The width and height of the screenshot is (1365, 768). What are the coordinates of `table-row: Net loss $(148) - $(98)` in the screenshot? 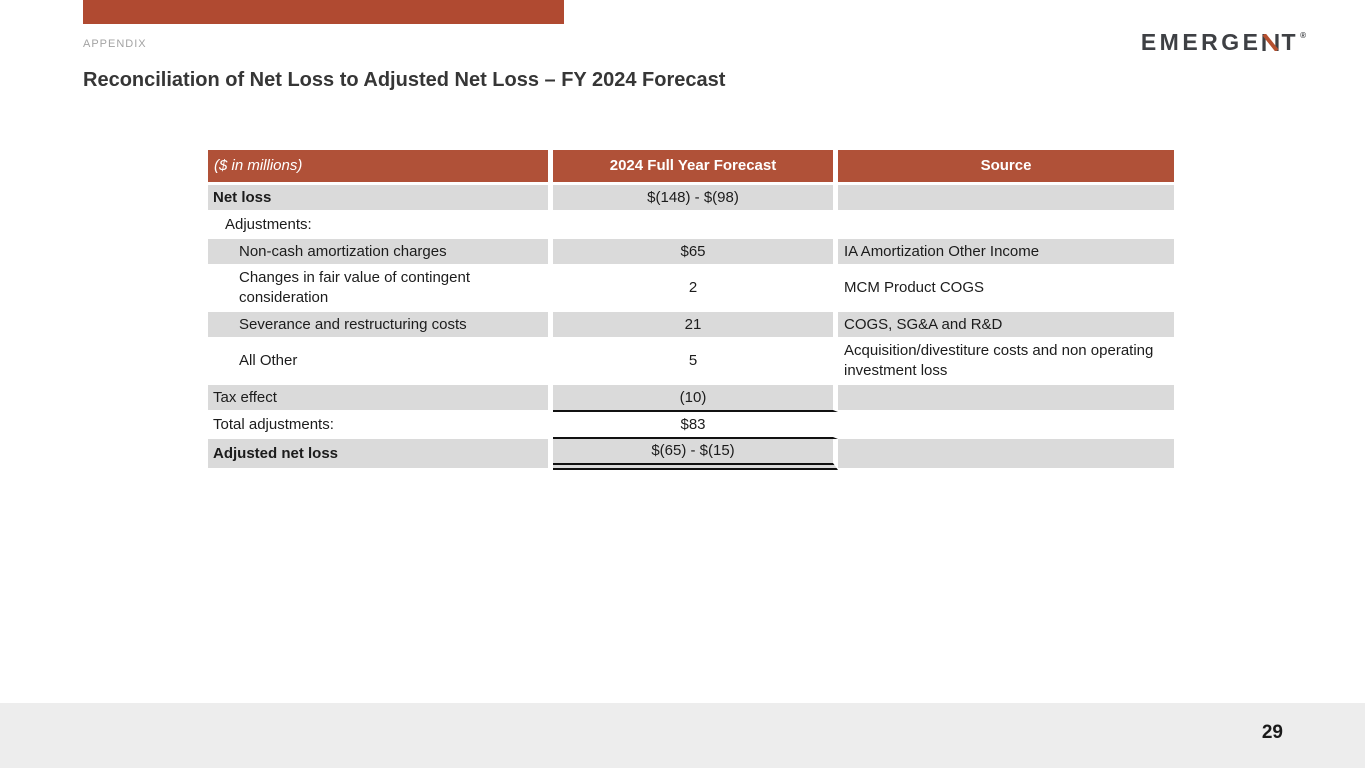 It's located at (691, 198).